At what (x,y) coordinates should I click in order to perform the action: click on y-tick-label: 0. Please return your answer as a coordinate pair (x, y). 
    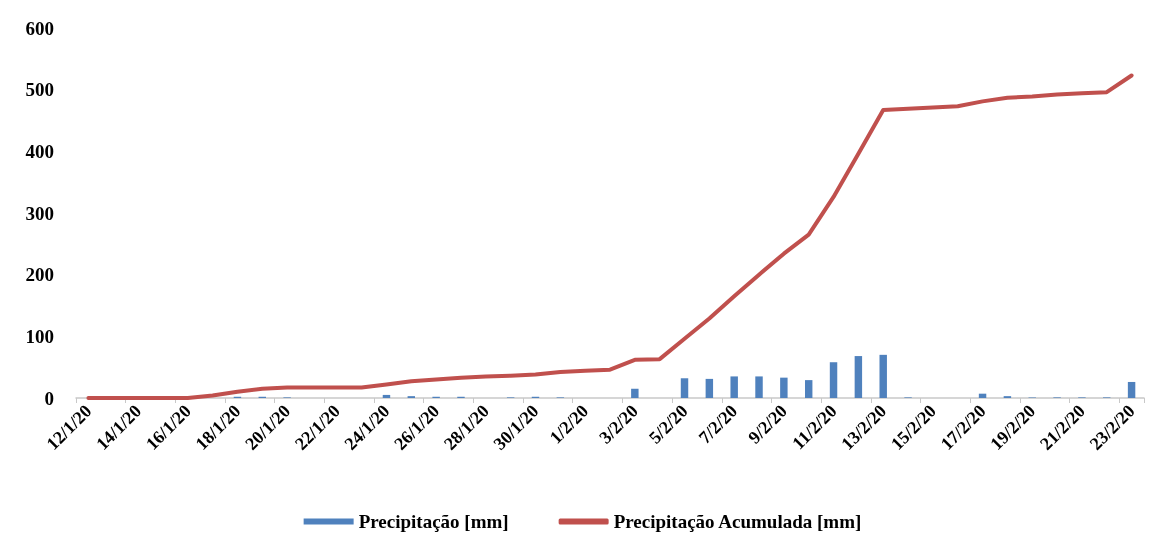
    Looking at the image, I should click on (49, 398).